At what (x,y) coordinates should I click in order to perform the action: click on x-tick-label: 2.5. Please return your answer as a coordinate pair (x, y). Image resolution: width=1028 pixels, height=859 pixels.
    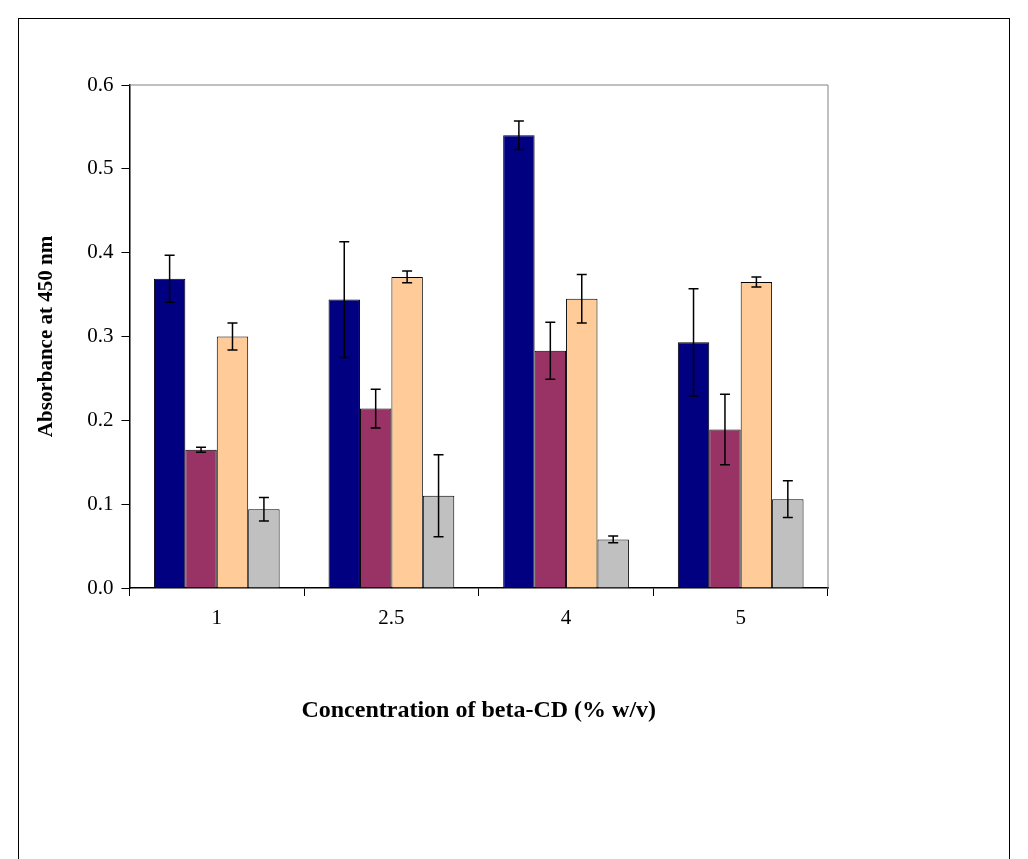
    Looking at the image, I should click on (391, 617).